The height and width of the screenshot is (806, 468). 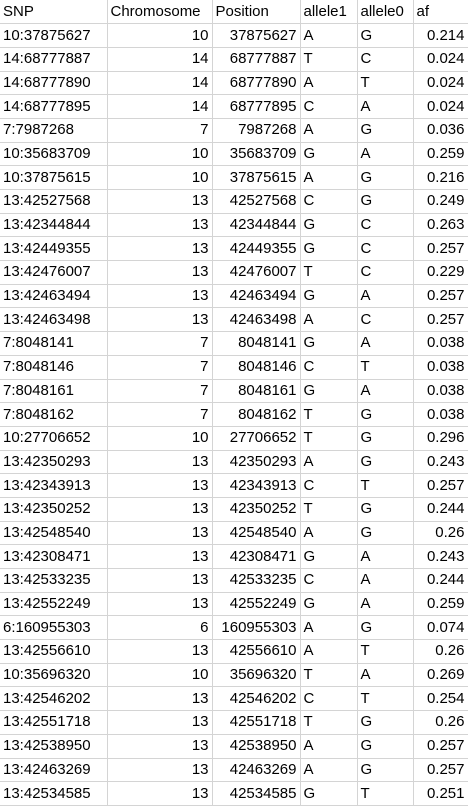 I want to click on header-position: Position, so click(x=256, y=12).